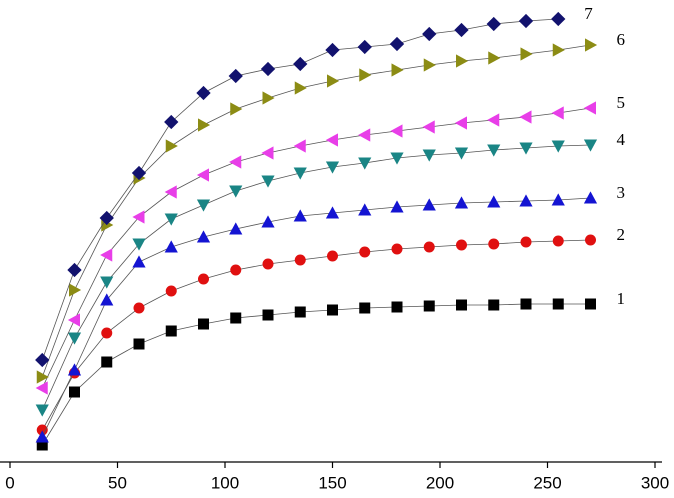 The width and height of the screenshot is (674, 498). I want to click on x-tick-label: 150, so click(332, 482).